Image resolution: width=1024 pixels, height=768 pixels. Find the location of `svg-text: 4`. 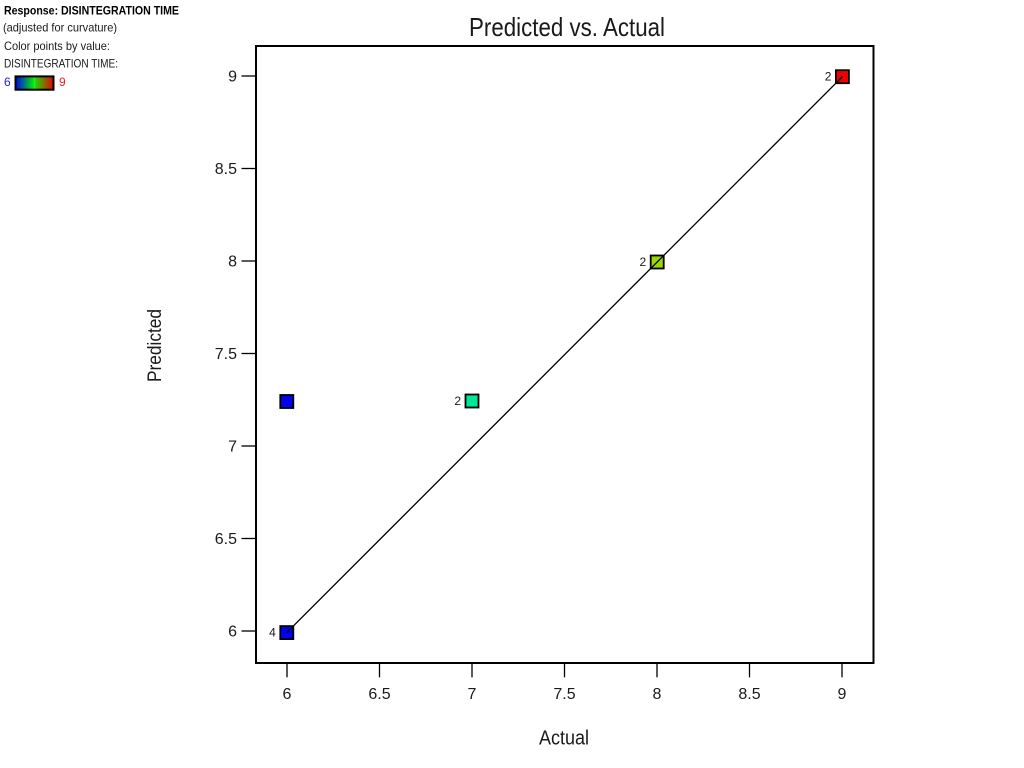

svg-text: 4 is located at coordinates (272, 632).